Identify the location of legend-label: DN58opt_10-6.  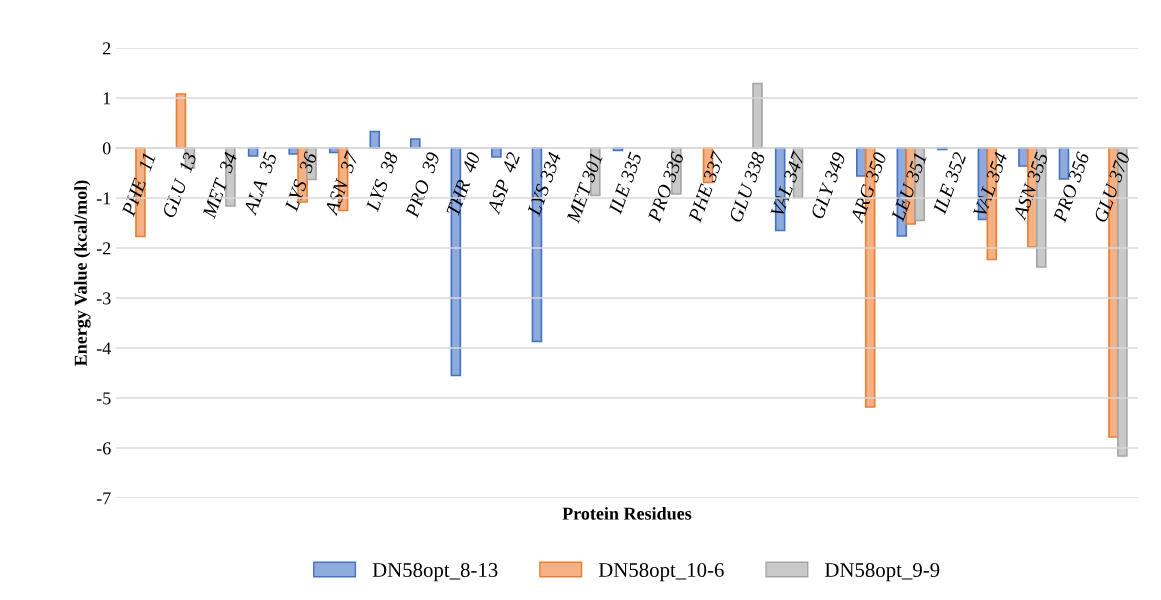
(661, 572).